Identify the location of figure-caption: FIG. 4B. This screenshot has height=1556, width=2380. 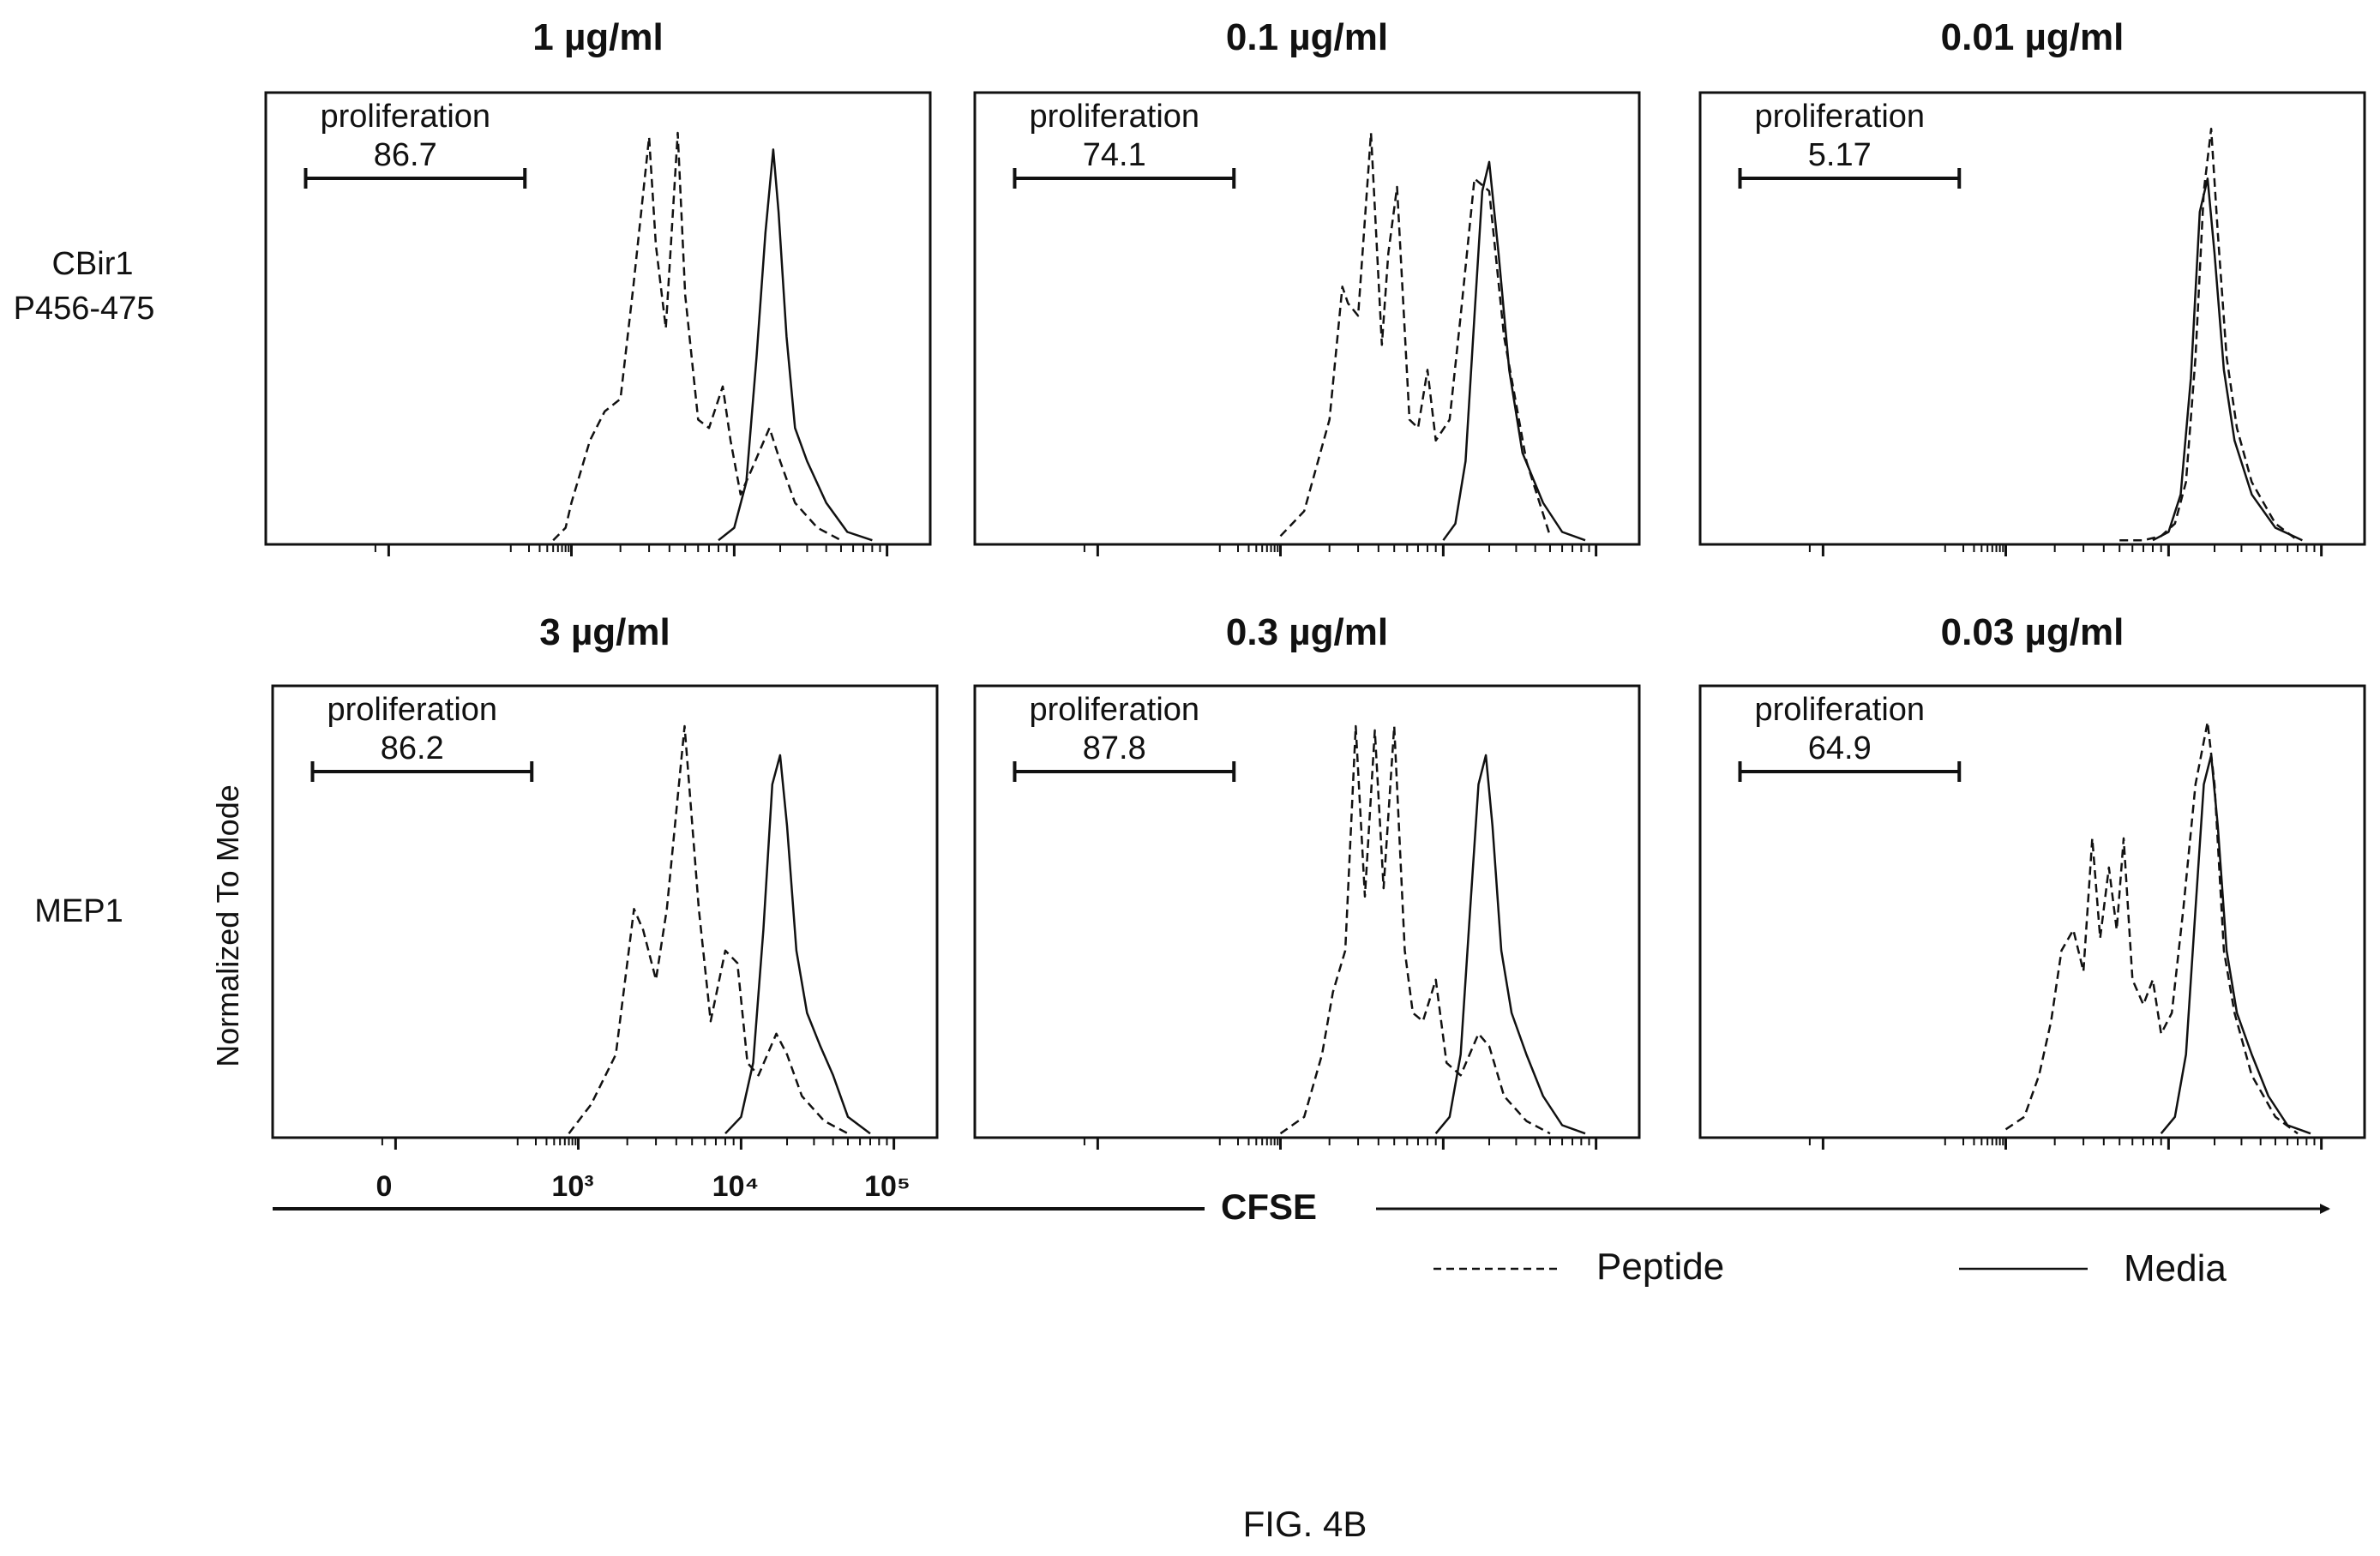
(1305, 1524).